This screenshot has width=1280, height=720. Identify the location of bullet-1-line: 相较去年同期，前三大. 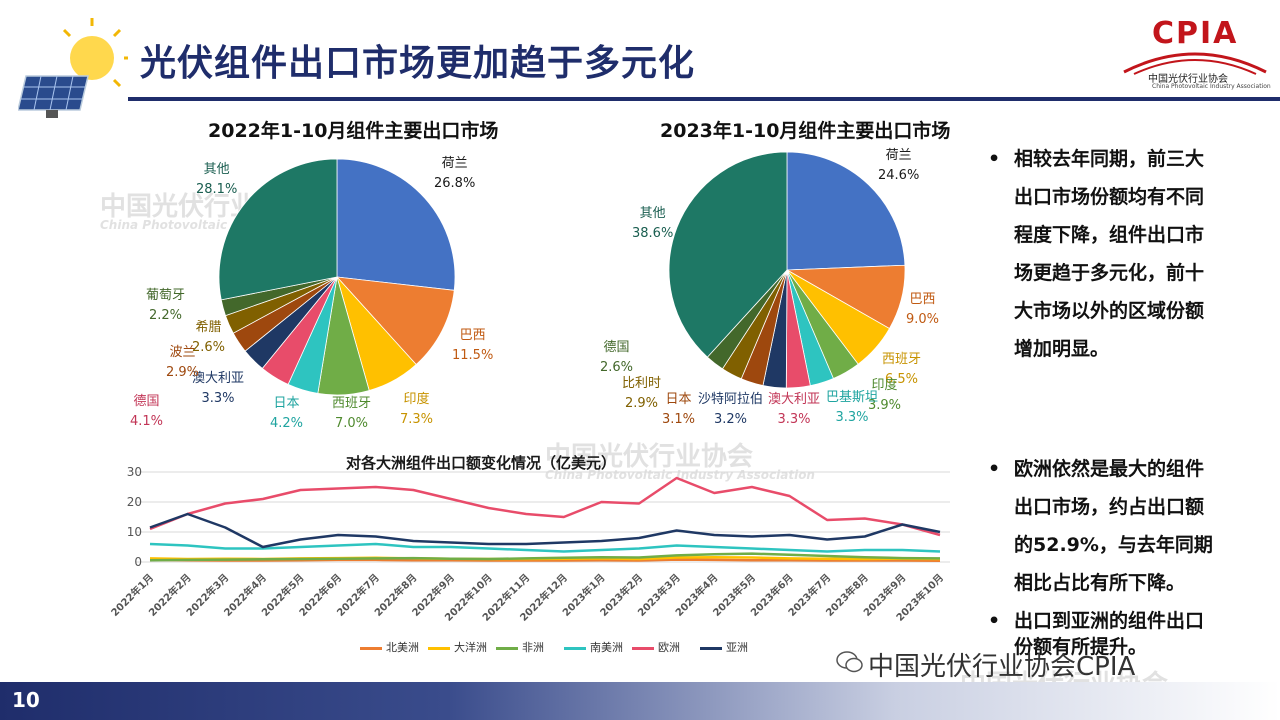
(1109, 159).